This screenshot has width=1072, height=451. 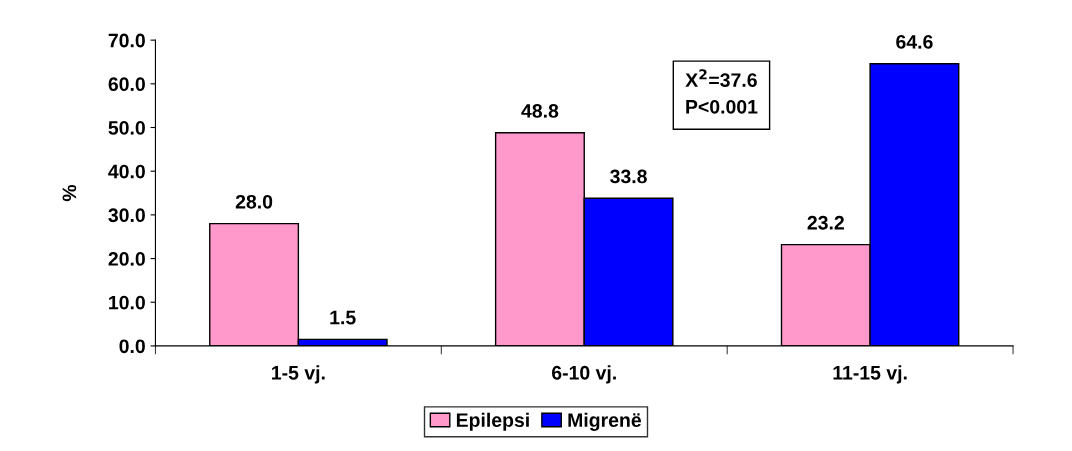 I want to click on y-tick-label: 10.0, so click(x=127, y=302).